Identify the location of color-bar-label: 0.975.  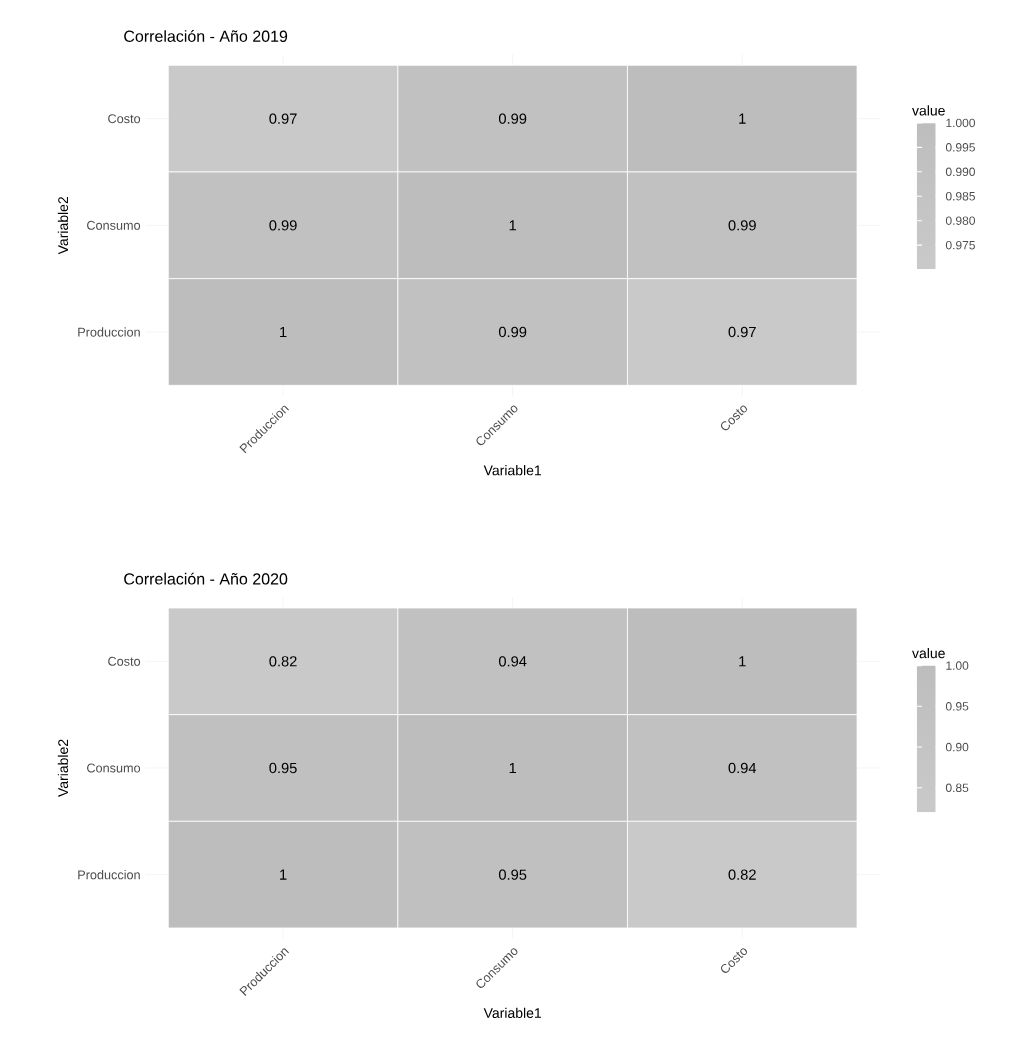
(960, 245).